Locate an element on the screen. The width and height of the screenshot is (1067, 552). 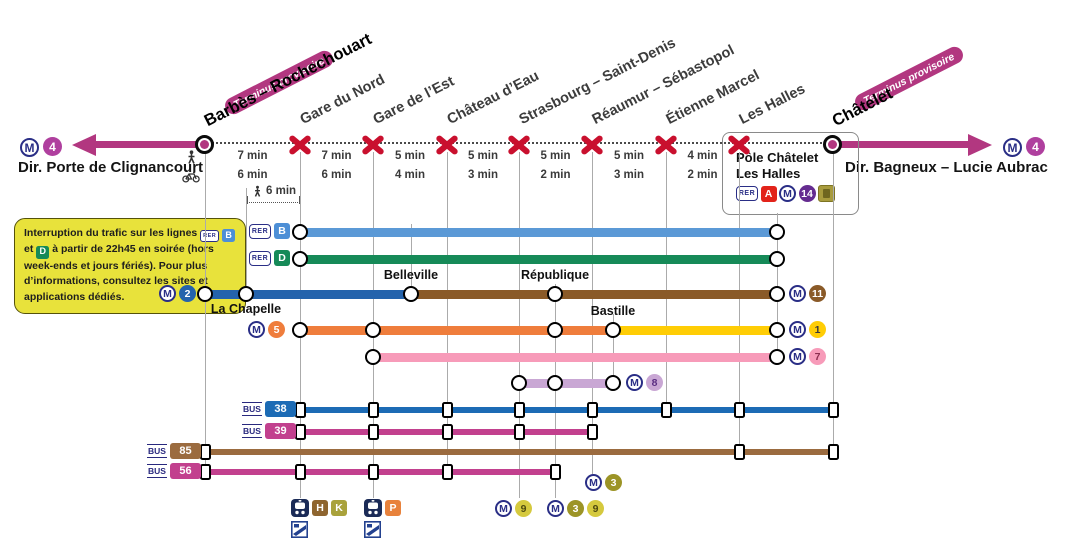
line-badge-56: 56 is located at coordinates (185, 471).